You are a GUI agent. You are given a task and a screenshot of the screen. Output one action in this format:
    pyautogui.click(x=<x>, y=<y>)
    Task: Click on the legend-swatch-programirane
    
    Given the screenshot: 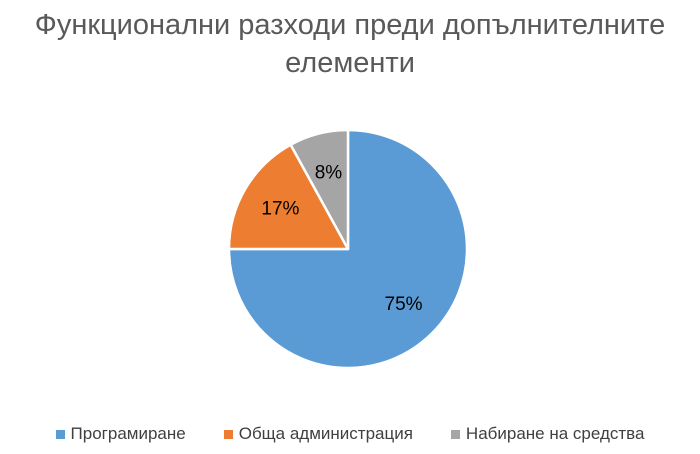 What is the action you would take?
    pyautogui.click(x=60, y=434)
    